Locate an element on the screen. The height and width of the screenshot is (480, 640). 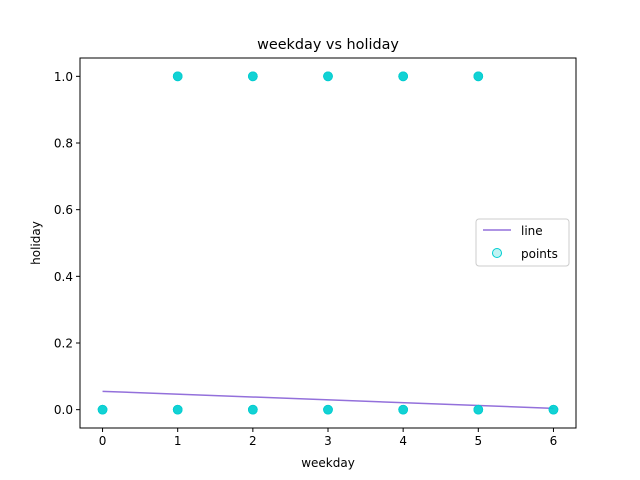
y-axis-label: holiday is located at coordinates (36, 243).